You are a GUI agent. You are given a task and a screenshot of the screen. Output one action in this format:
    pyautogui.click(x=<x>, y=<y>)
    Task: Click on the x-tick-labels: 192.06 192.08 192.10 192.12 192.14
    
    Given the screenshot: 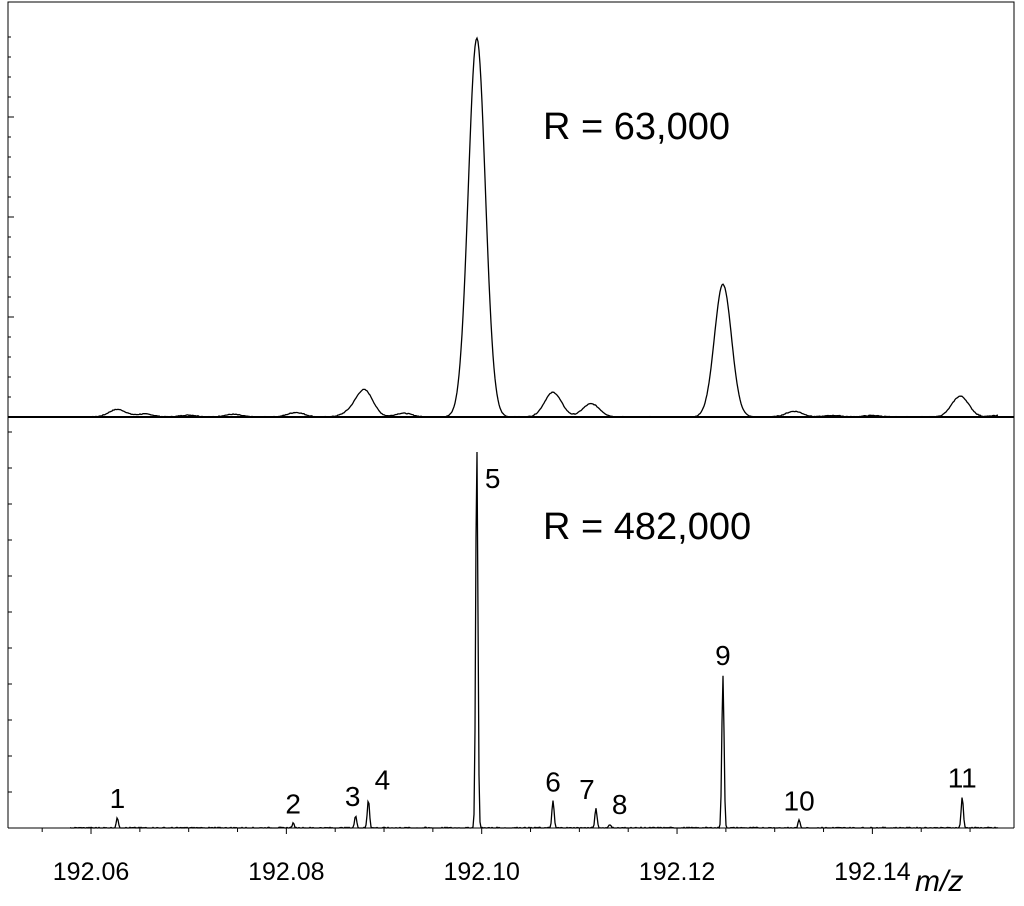 What is the action you would take?
    pyautogui.click(x=482, y=872)
    